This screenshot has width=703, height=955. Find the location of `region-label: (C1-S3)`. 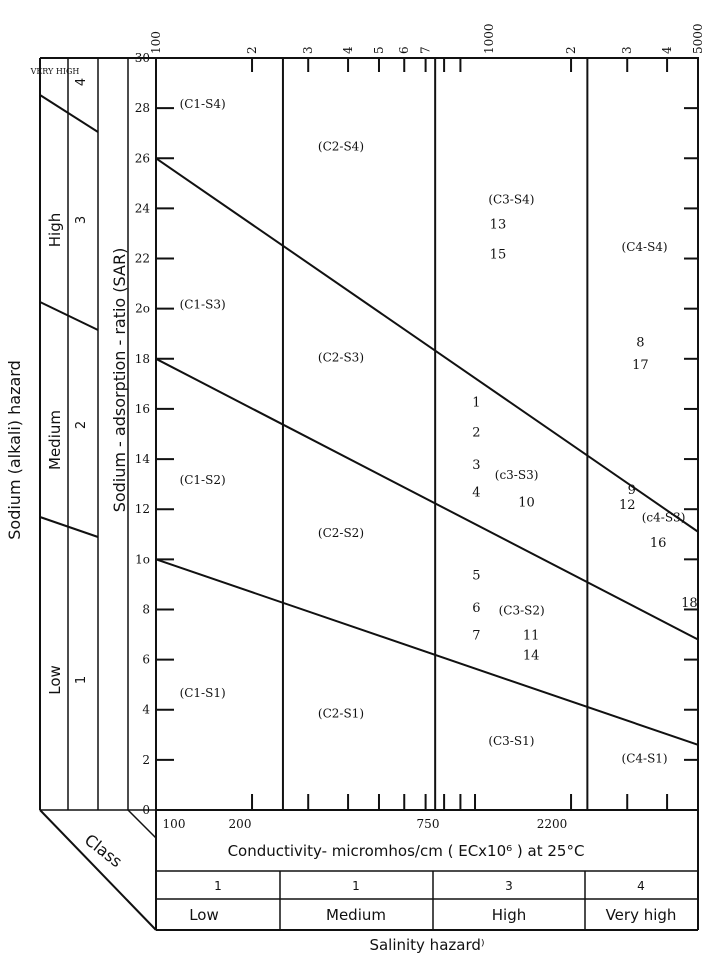

region-label: (C1-S3) is located at coordinates (203, 305).